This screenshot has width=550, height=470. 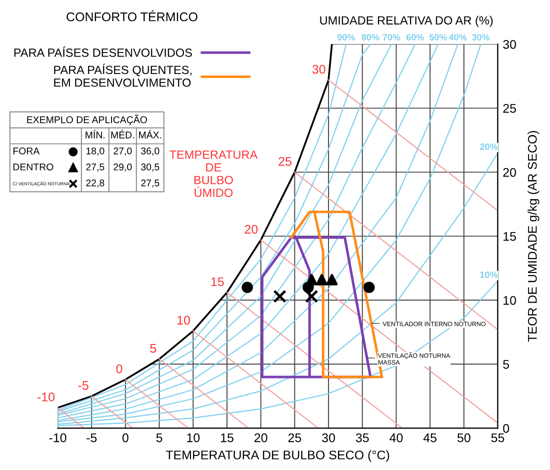 What do you see at coordinates (103, 51) in the screenshot?
I see `legend-label: PARA PAÍSES DESENVOLVIDOS` at bounding box center [103, 51].